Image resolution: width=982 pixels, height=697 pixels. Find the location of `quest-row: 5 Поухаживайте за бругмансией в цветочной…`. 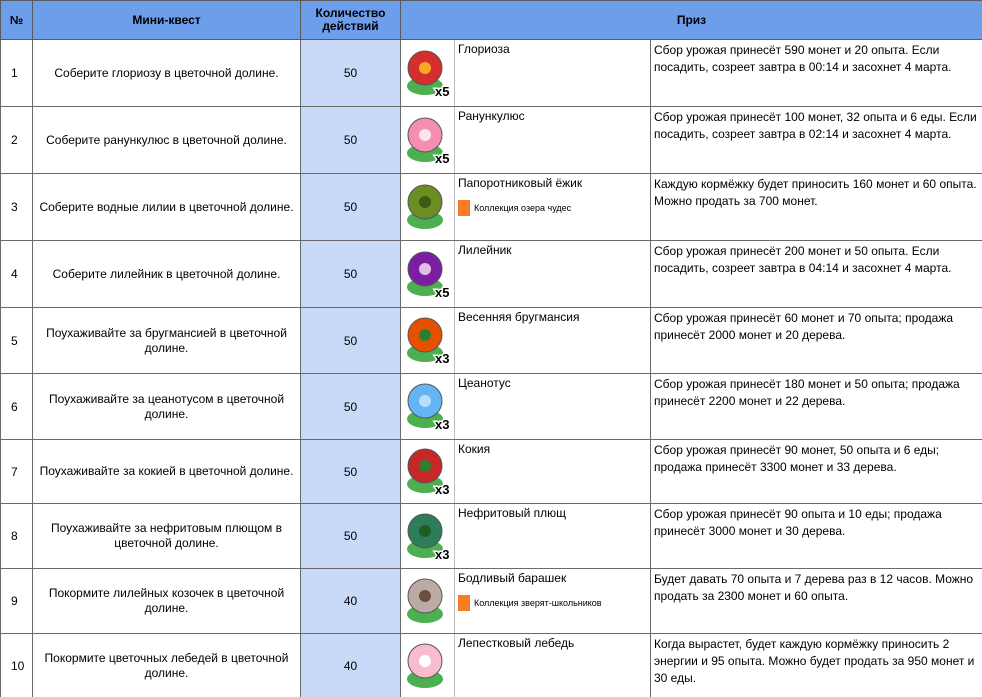

quest-row: 5 Поухаживайте за бругмансией в цветочной… is located at coordinates (491, 340).